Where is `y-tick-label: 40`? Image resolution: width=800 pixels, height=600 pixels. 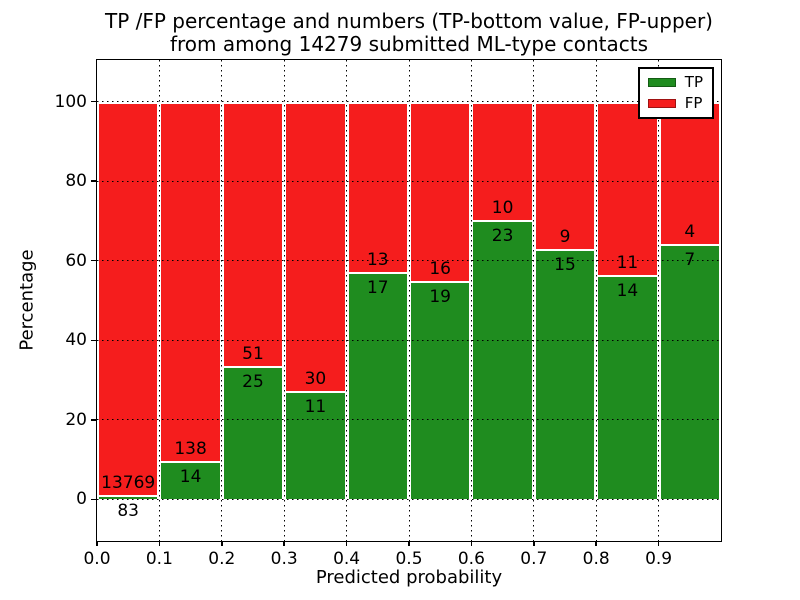 y-tick-label: 40 is located at coordinates (76, 340).